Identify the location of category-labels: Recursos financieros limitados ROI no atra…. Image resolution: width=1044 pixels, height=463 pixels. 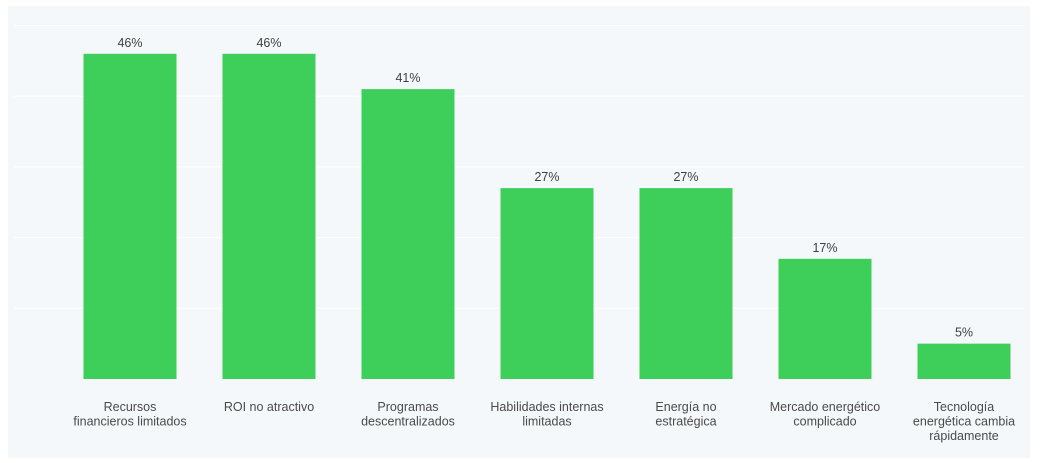
(544, 421).